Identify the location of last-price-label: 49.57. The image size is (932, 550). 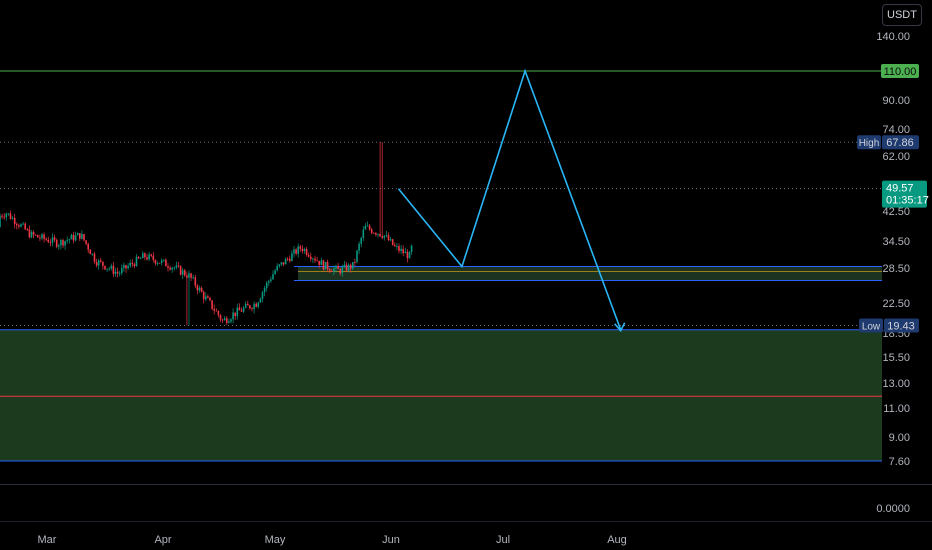
(900, 189).